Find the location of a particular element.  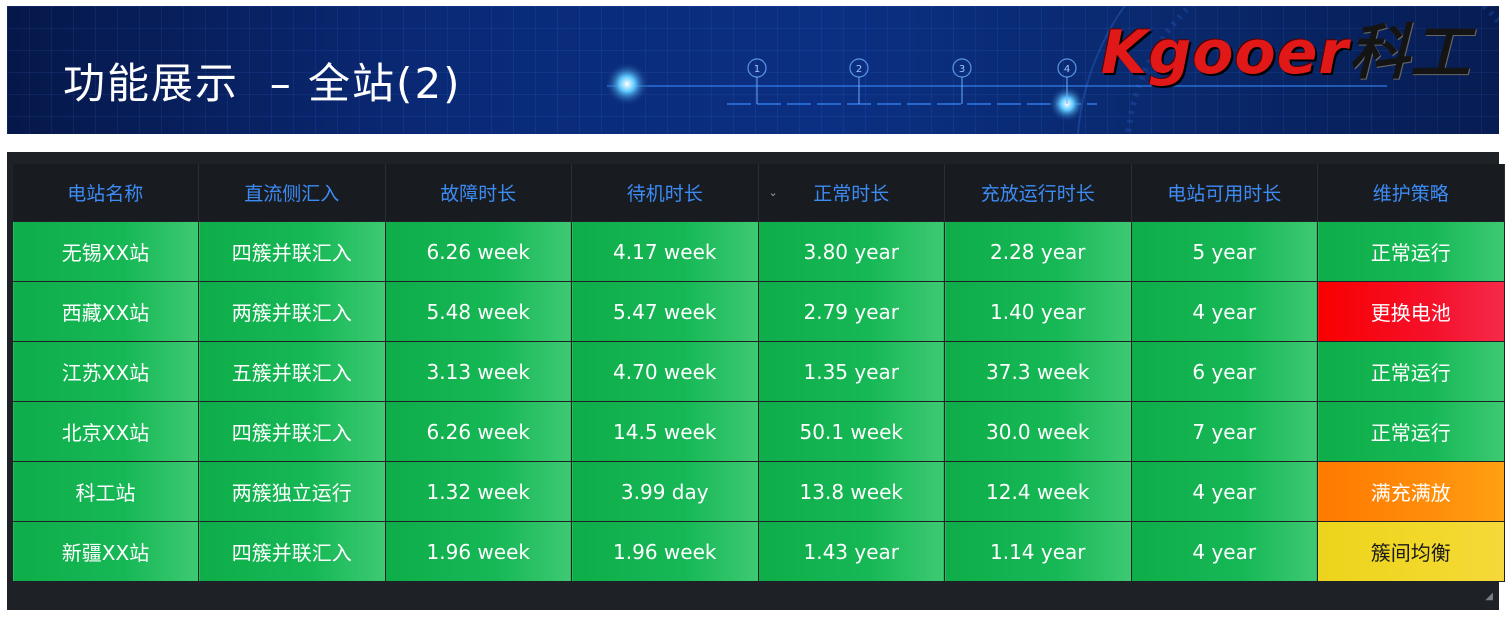

cell-run-duration: 1.40 year is located at coordinates (1038, 311).